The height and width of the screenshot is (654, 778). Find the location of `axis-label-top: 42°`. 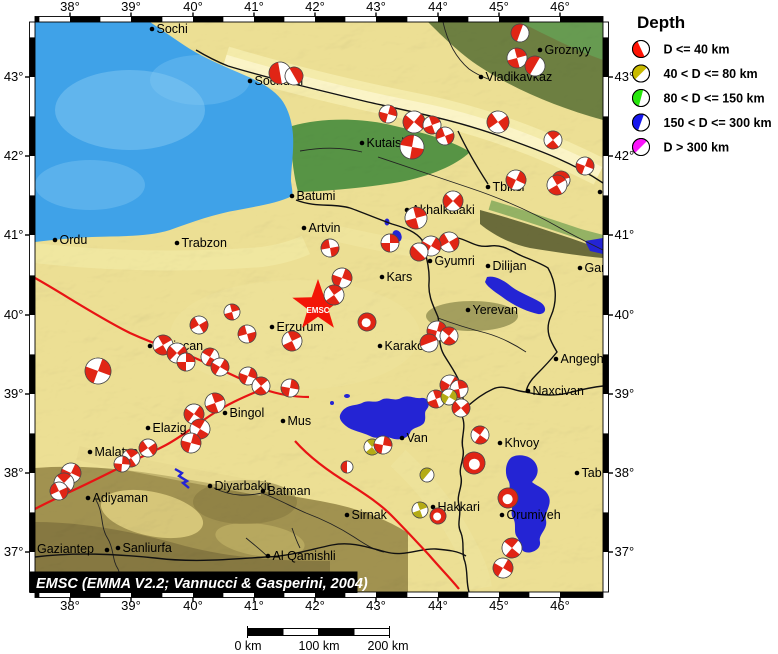

axis-label-top: 42° is located at coordinates (315, 7).